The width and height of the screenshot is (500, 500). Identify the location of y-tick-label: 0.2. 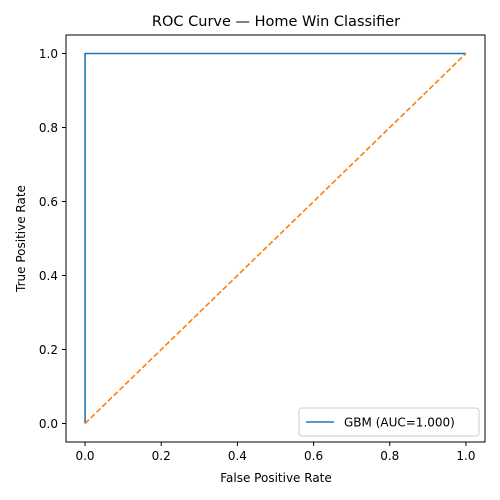
(48, 350).